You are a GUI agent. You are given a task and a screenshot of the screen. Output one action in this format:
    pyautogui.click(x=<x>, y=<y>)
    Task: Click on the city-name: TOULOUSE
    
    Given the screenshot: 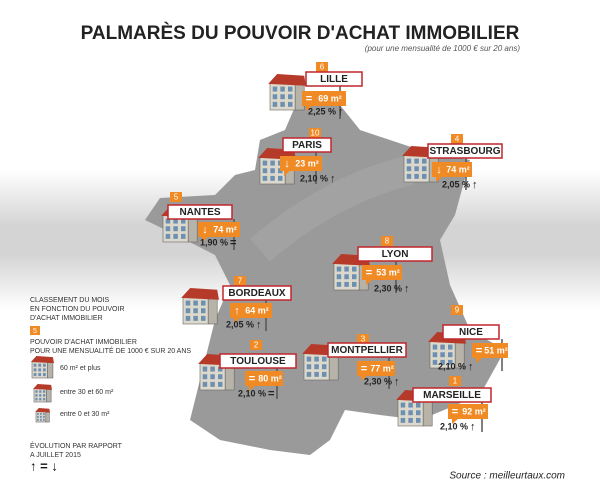 What is the action you would take?
    pyautogui.click(x=258, y=361)
    